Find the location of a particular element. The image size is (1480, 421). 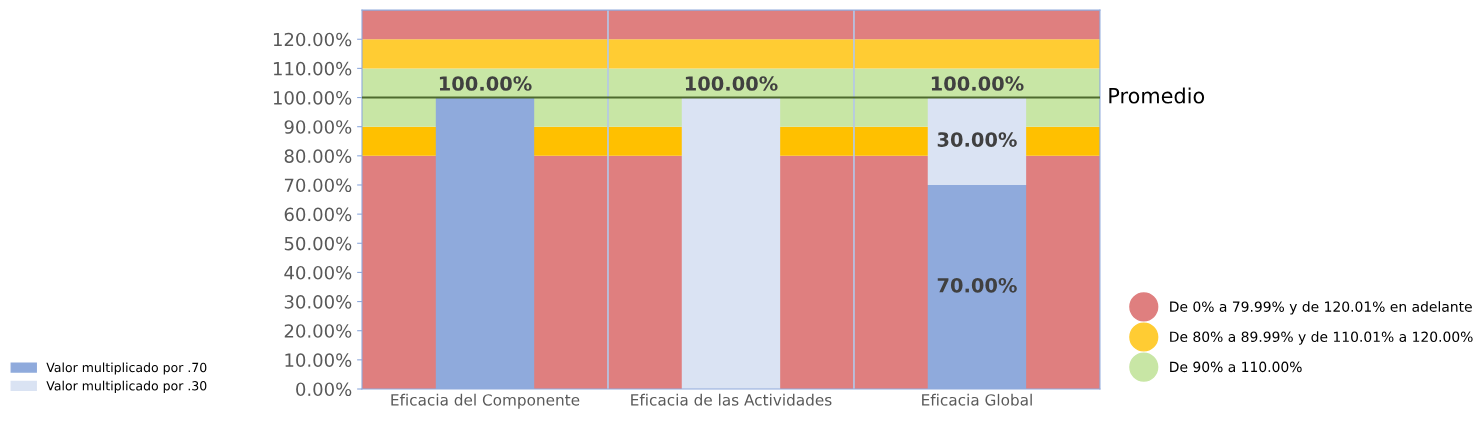

y-tick-label: 80.00% is located at coordinates (318, 156).